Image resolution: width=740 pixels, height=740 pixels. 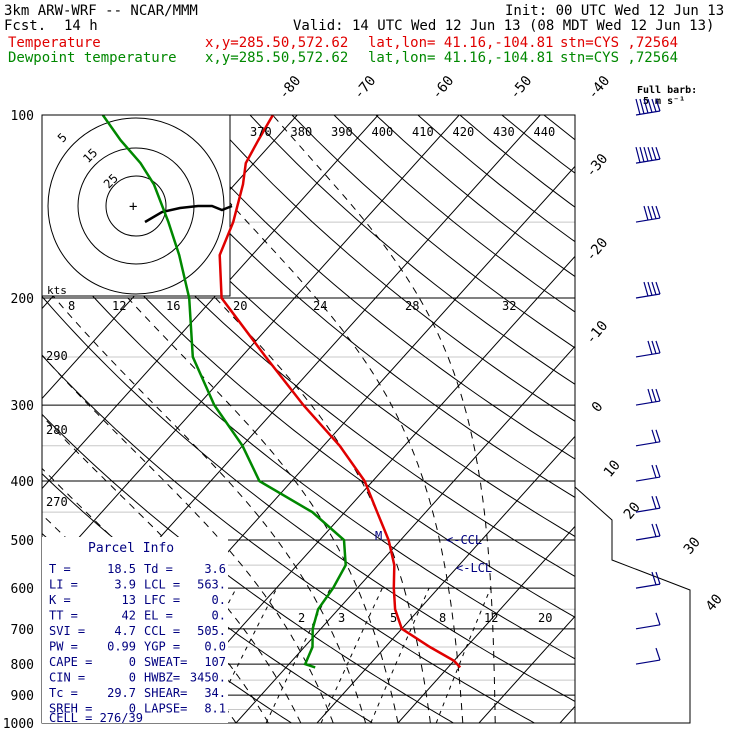 I want to click on parcel-param-name: LFC =, so click(x=162, y=600).